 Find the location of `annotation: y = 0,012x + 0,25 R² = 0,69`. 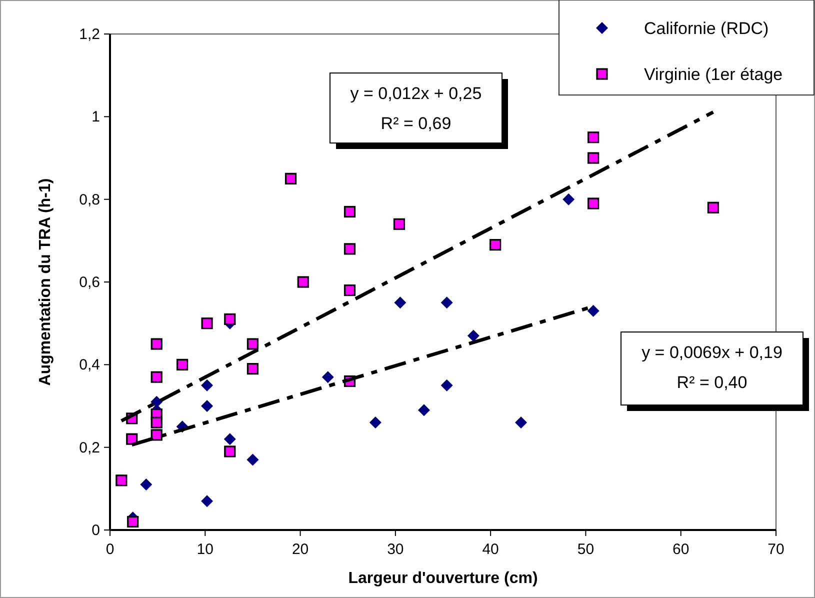

annotation: y = 0,012x + 0,25 R² = 0,69 is located at coordinates (416, 108).